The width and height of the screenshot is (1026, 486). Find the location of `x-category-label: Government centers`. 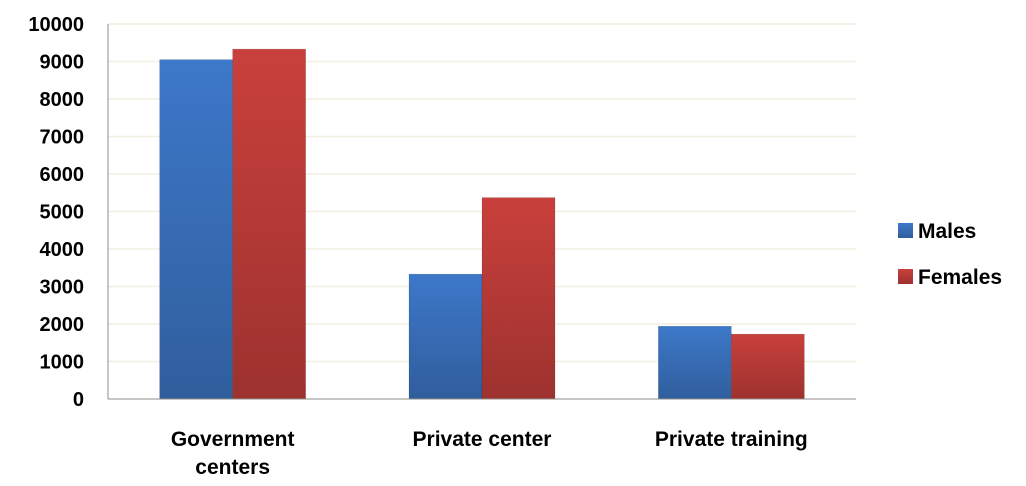

x-category-label: Government centers is located at coordinates (233, 453).